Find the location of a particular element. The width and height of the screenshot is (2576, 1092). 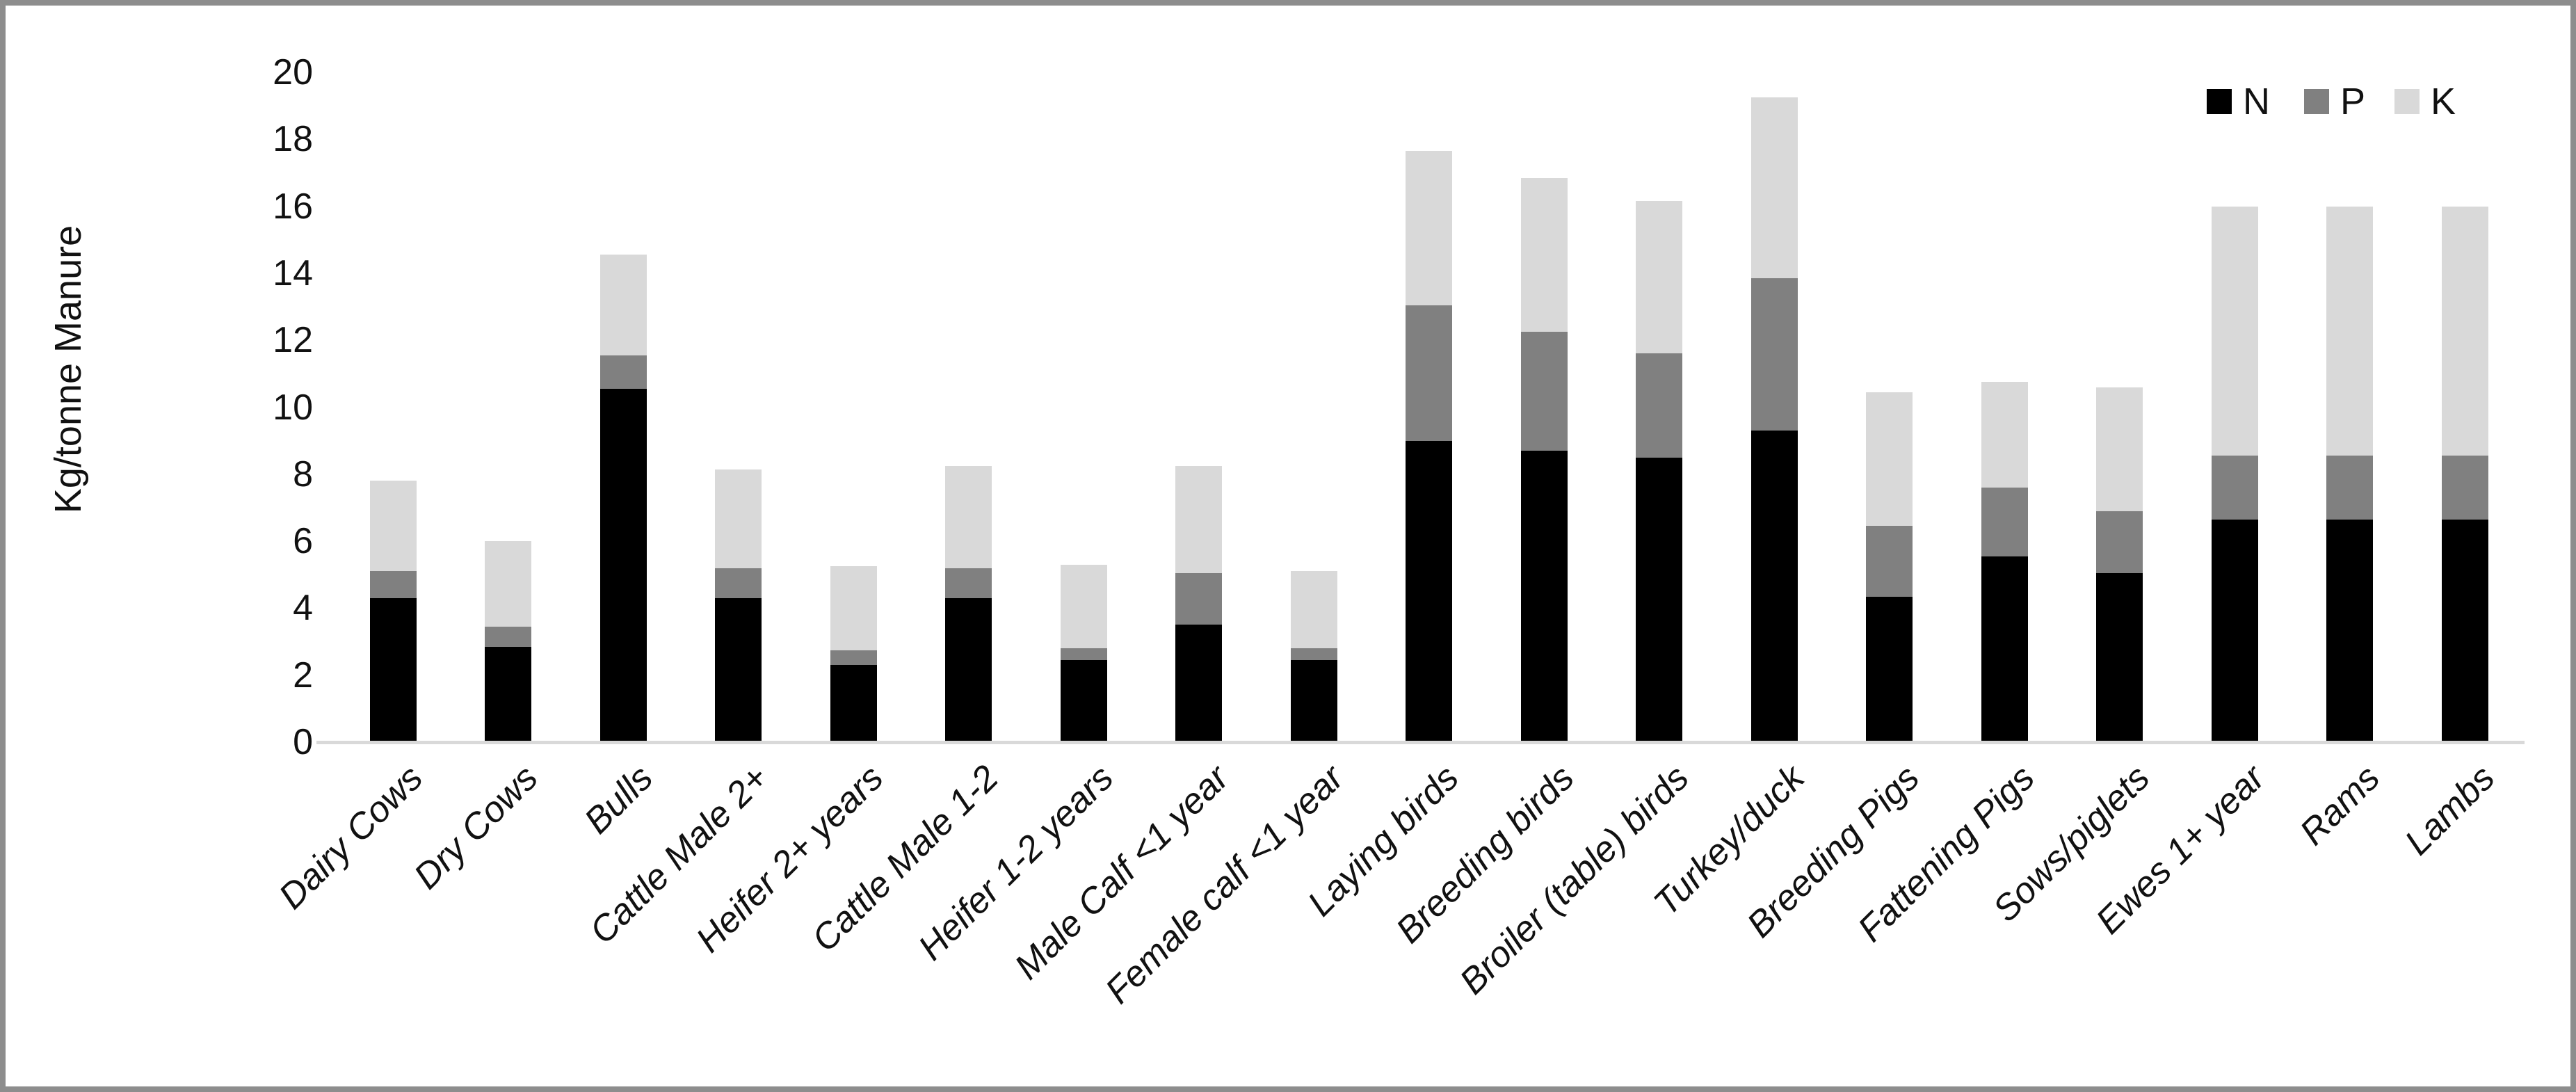

legend-item-p: P is located at coordinates (2335, 101).